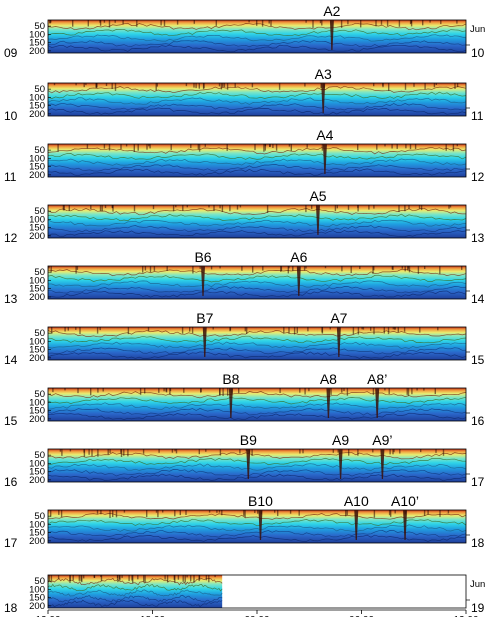  I want to click on left-day-label: 09, so click(11, 53).